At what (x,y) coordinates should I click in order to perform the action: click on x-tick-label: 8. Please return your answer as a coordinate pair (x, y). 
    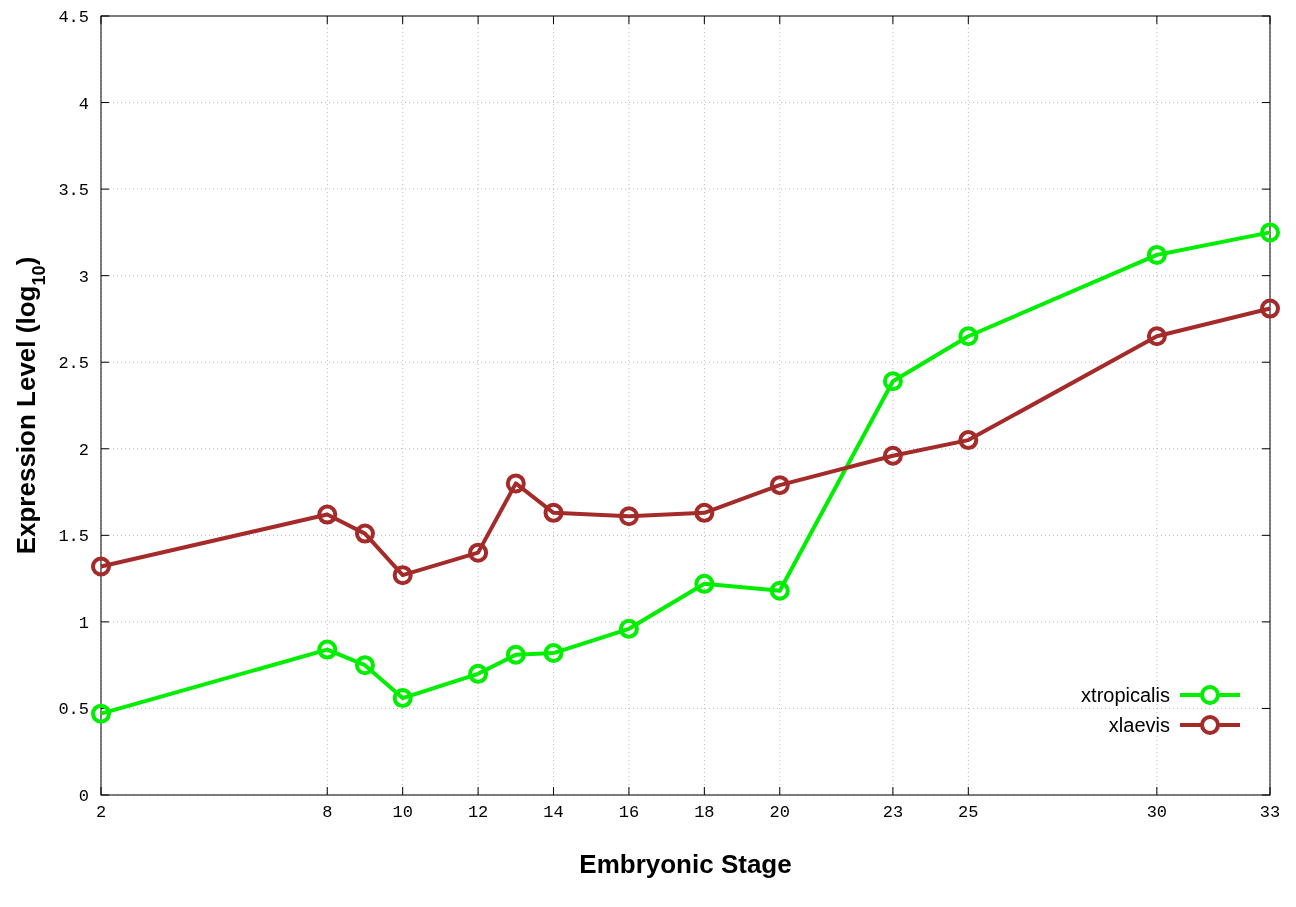
    Looking at the image, I should click on (327, 812).